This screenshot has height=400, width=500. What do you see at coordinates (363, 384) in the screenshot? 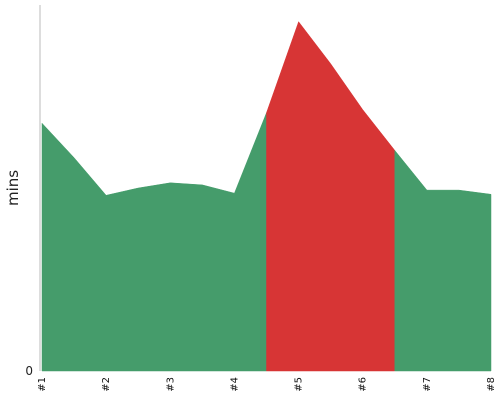
I see `x-tick-label: #6` at bounding box center [363, 384].